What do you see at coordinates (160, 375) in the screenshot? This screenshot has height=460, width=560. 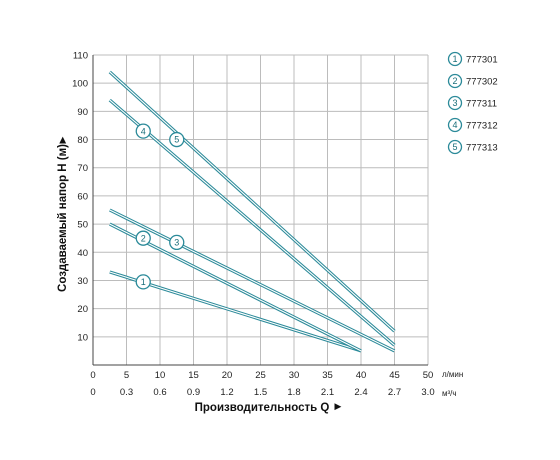 I see `x-tick-label: 10` at bounding box center [160, 375].